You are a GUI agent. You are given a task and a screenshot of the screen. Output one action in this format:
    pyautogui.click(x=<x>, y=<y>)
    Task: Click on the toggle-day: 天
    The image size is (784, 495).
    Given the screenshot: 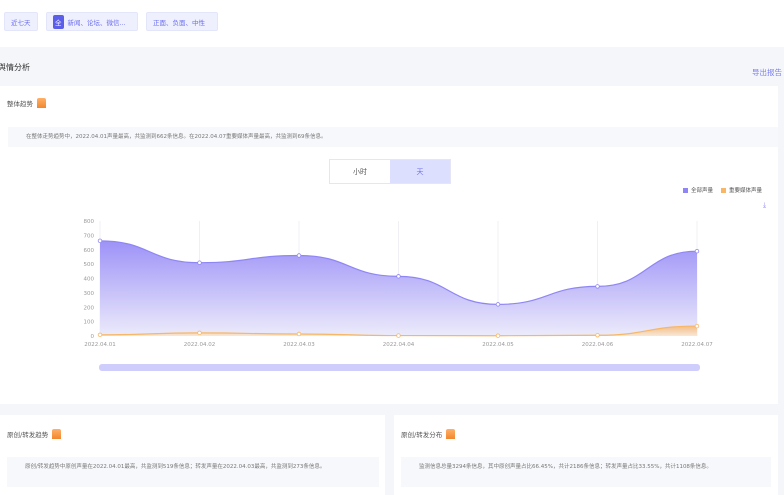 What is the action you would take?
    pyautogui.click(x=420, y=171)
    